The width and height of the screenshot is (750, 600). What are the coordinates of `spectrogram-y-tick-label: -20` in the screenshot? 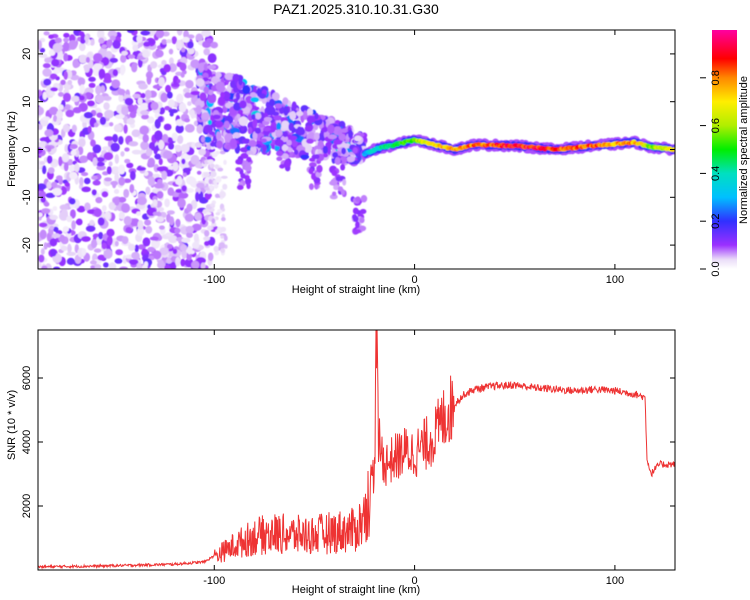 It's located at (27, 245).